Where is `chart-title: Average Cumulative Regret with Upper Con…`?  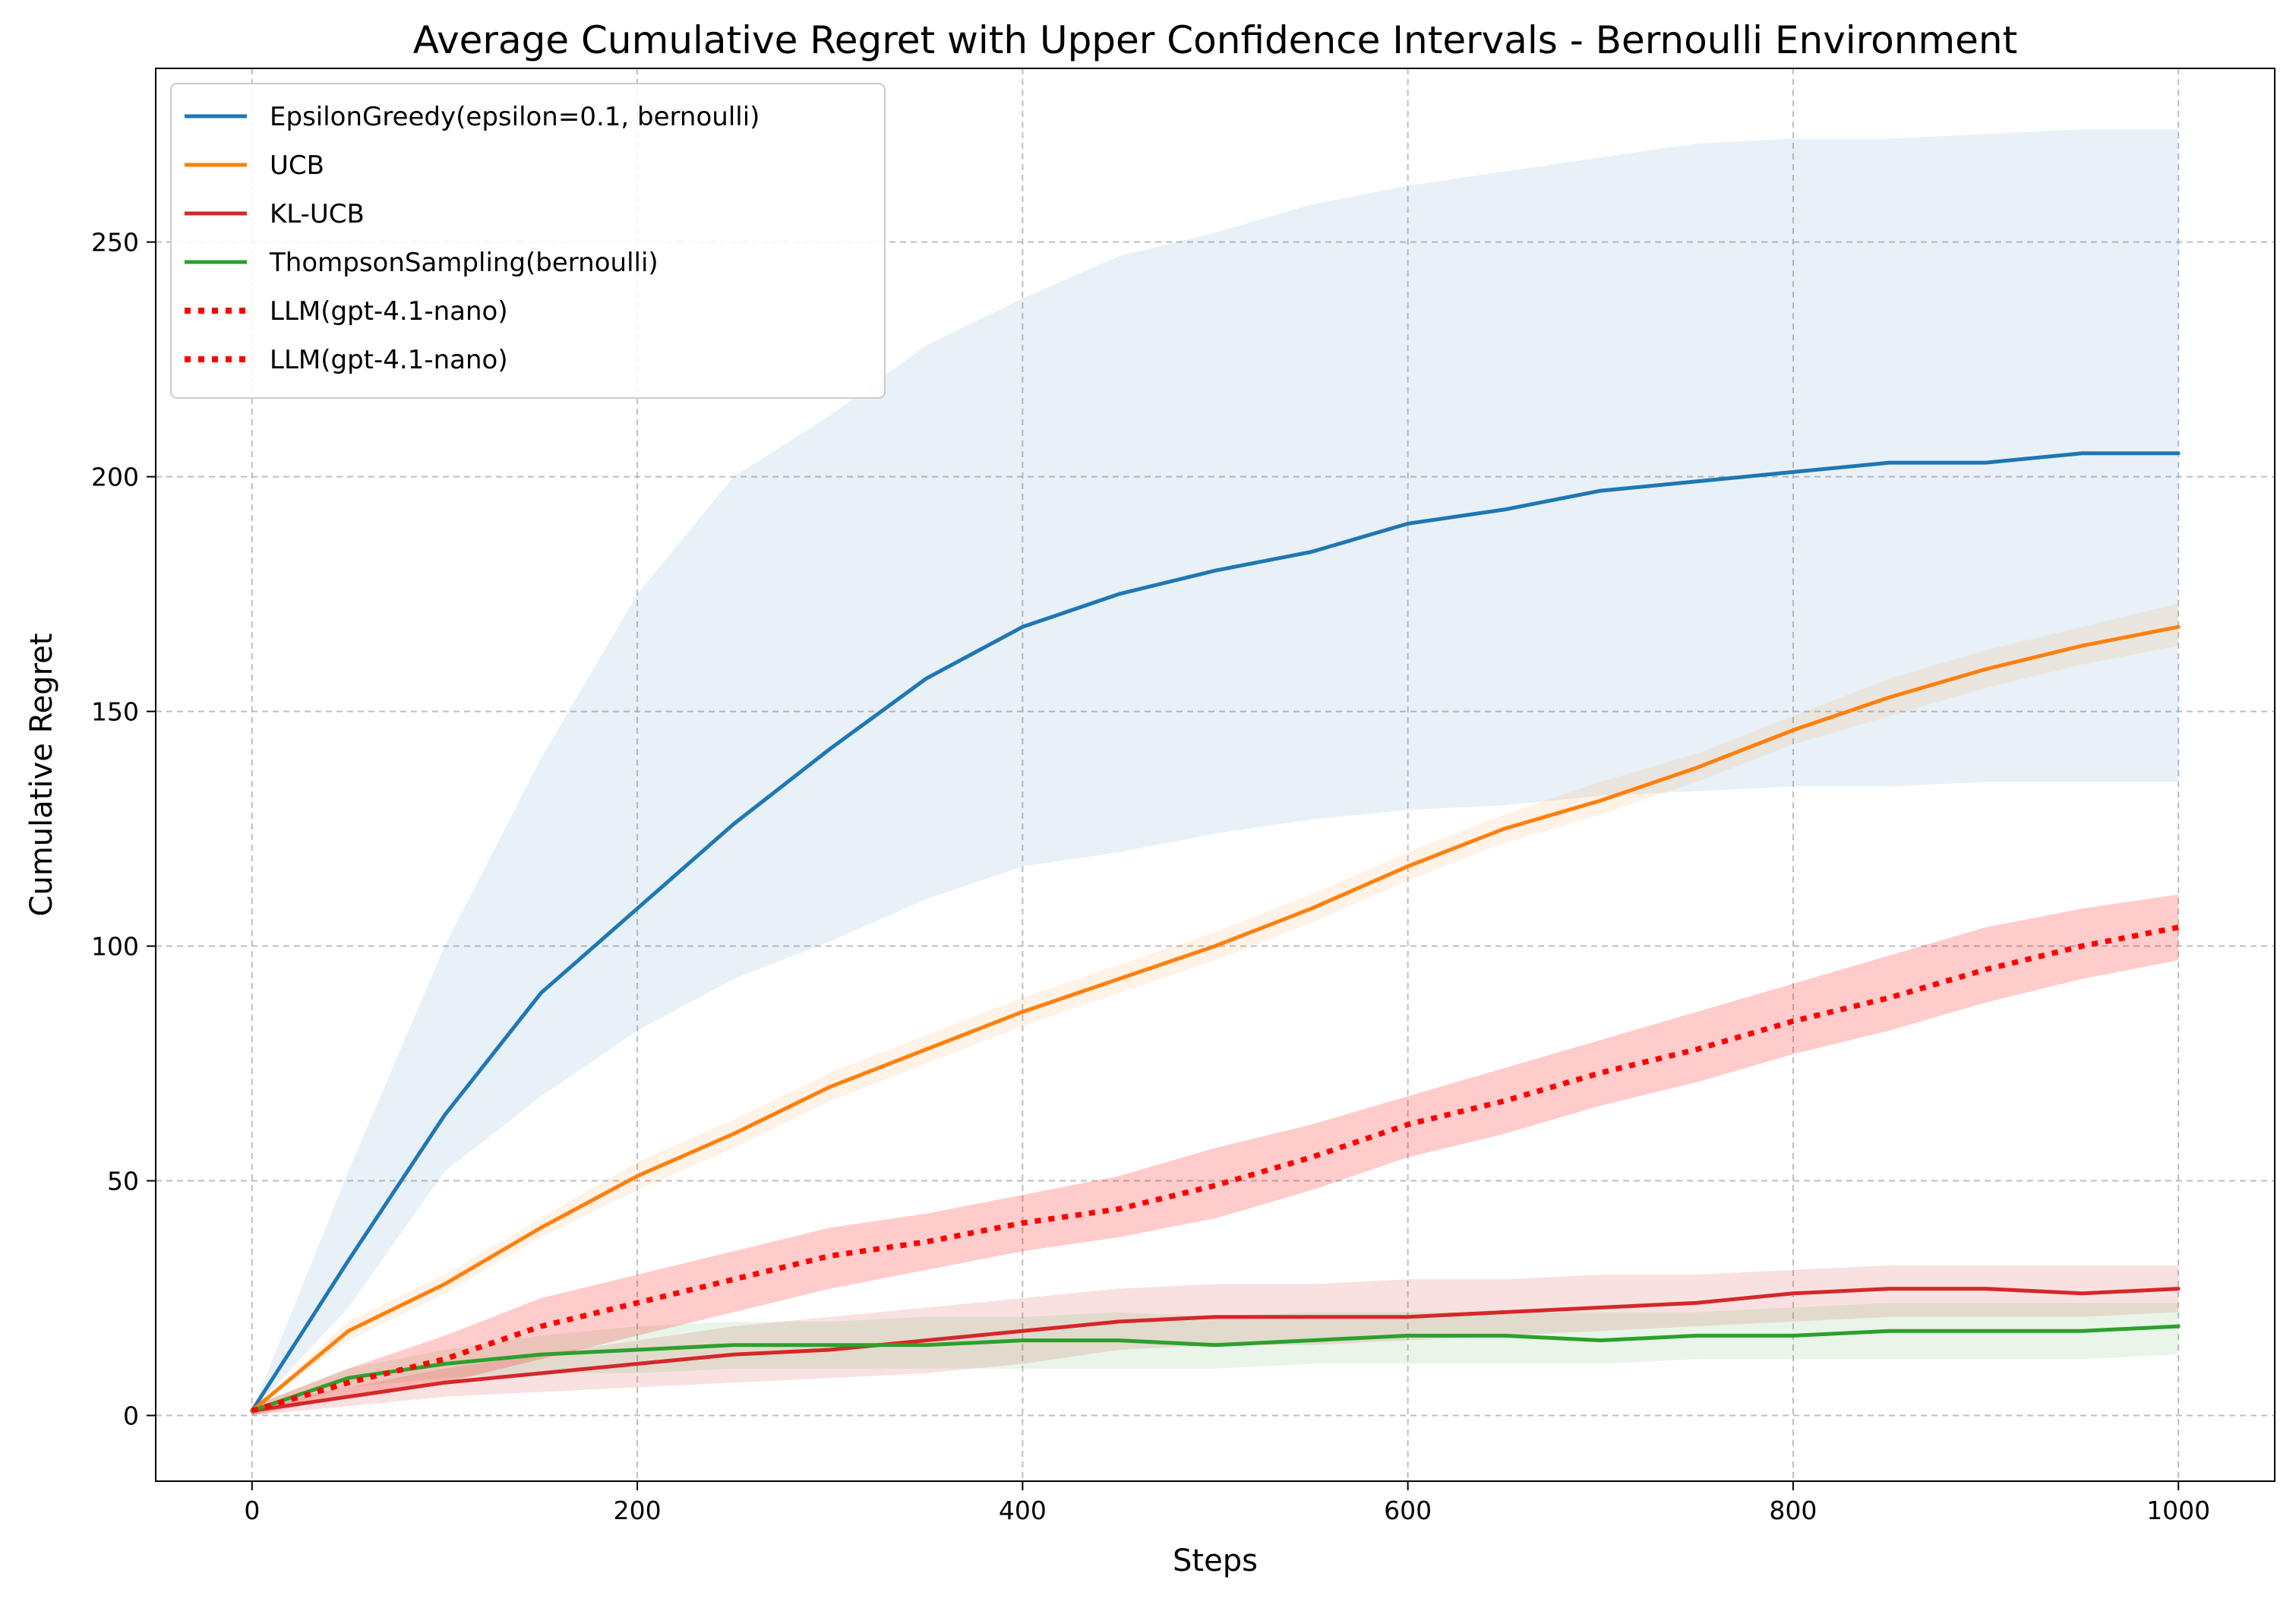
chart-title: Average Cumulative Regret with Upper Con… is located at coordinates (1215, 40).